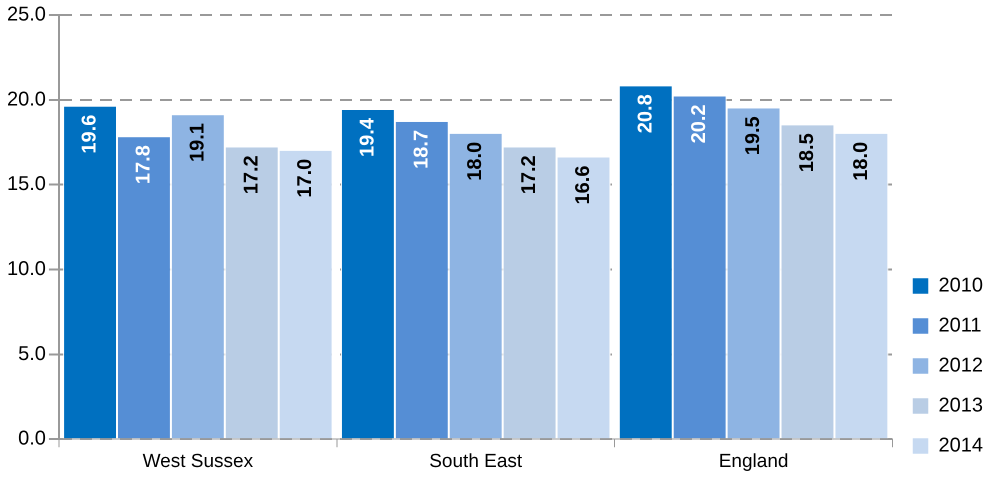 This screenshot has height=480, width=997. Describe the element at coordinates (583, 185) in the screenshot. I see `data-label: 16.6` at that location.